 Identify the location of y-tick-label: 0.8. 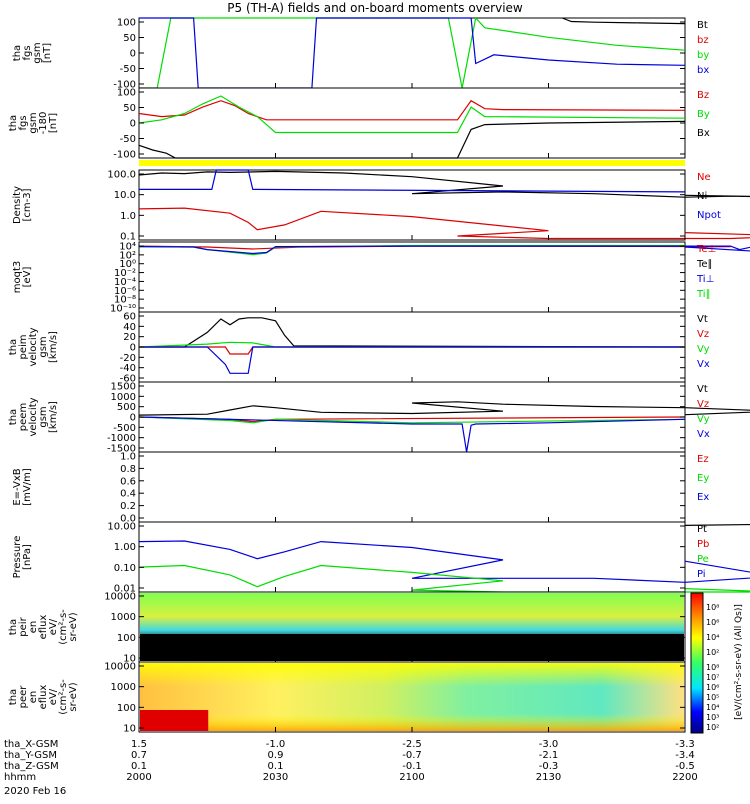
(128, 469).